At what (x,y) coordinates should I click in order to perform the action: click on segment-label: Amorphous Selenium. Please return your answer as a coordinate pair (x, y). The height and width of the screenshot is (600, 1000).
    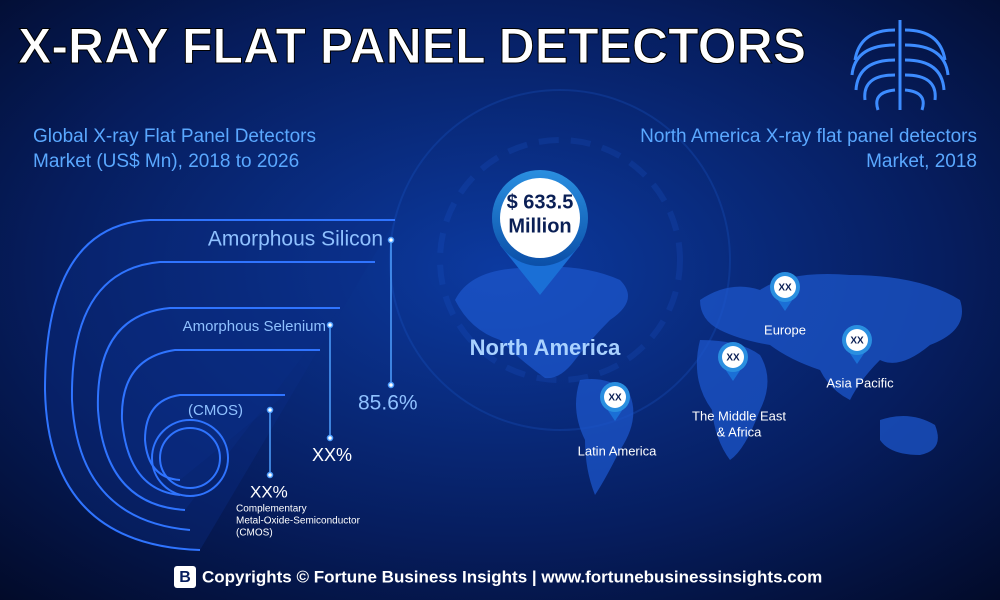
    Looking at the image, I should click on (254, 326).